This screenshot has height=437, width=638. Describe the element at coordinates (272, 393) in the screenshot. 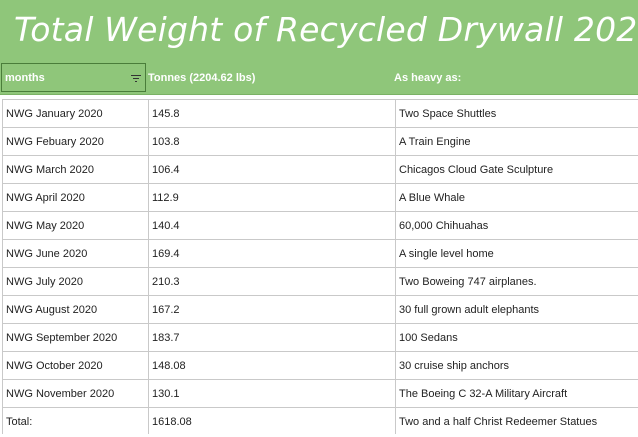

I see `tonnes-cell: 130.1` at that location.